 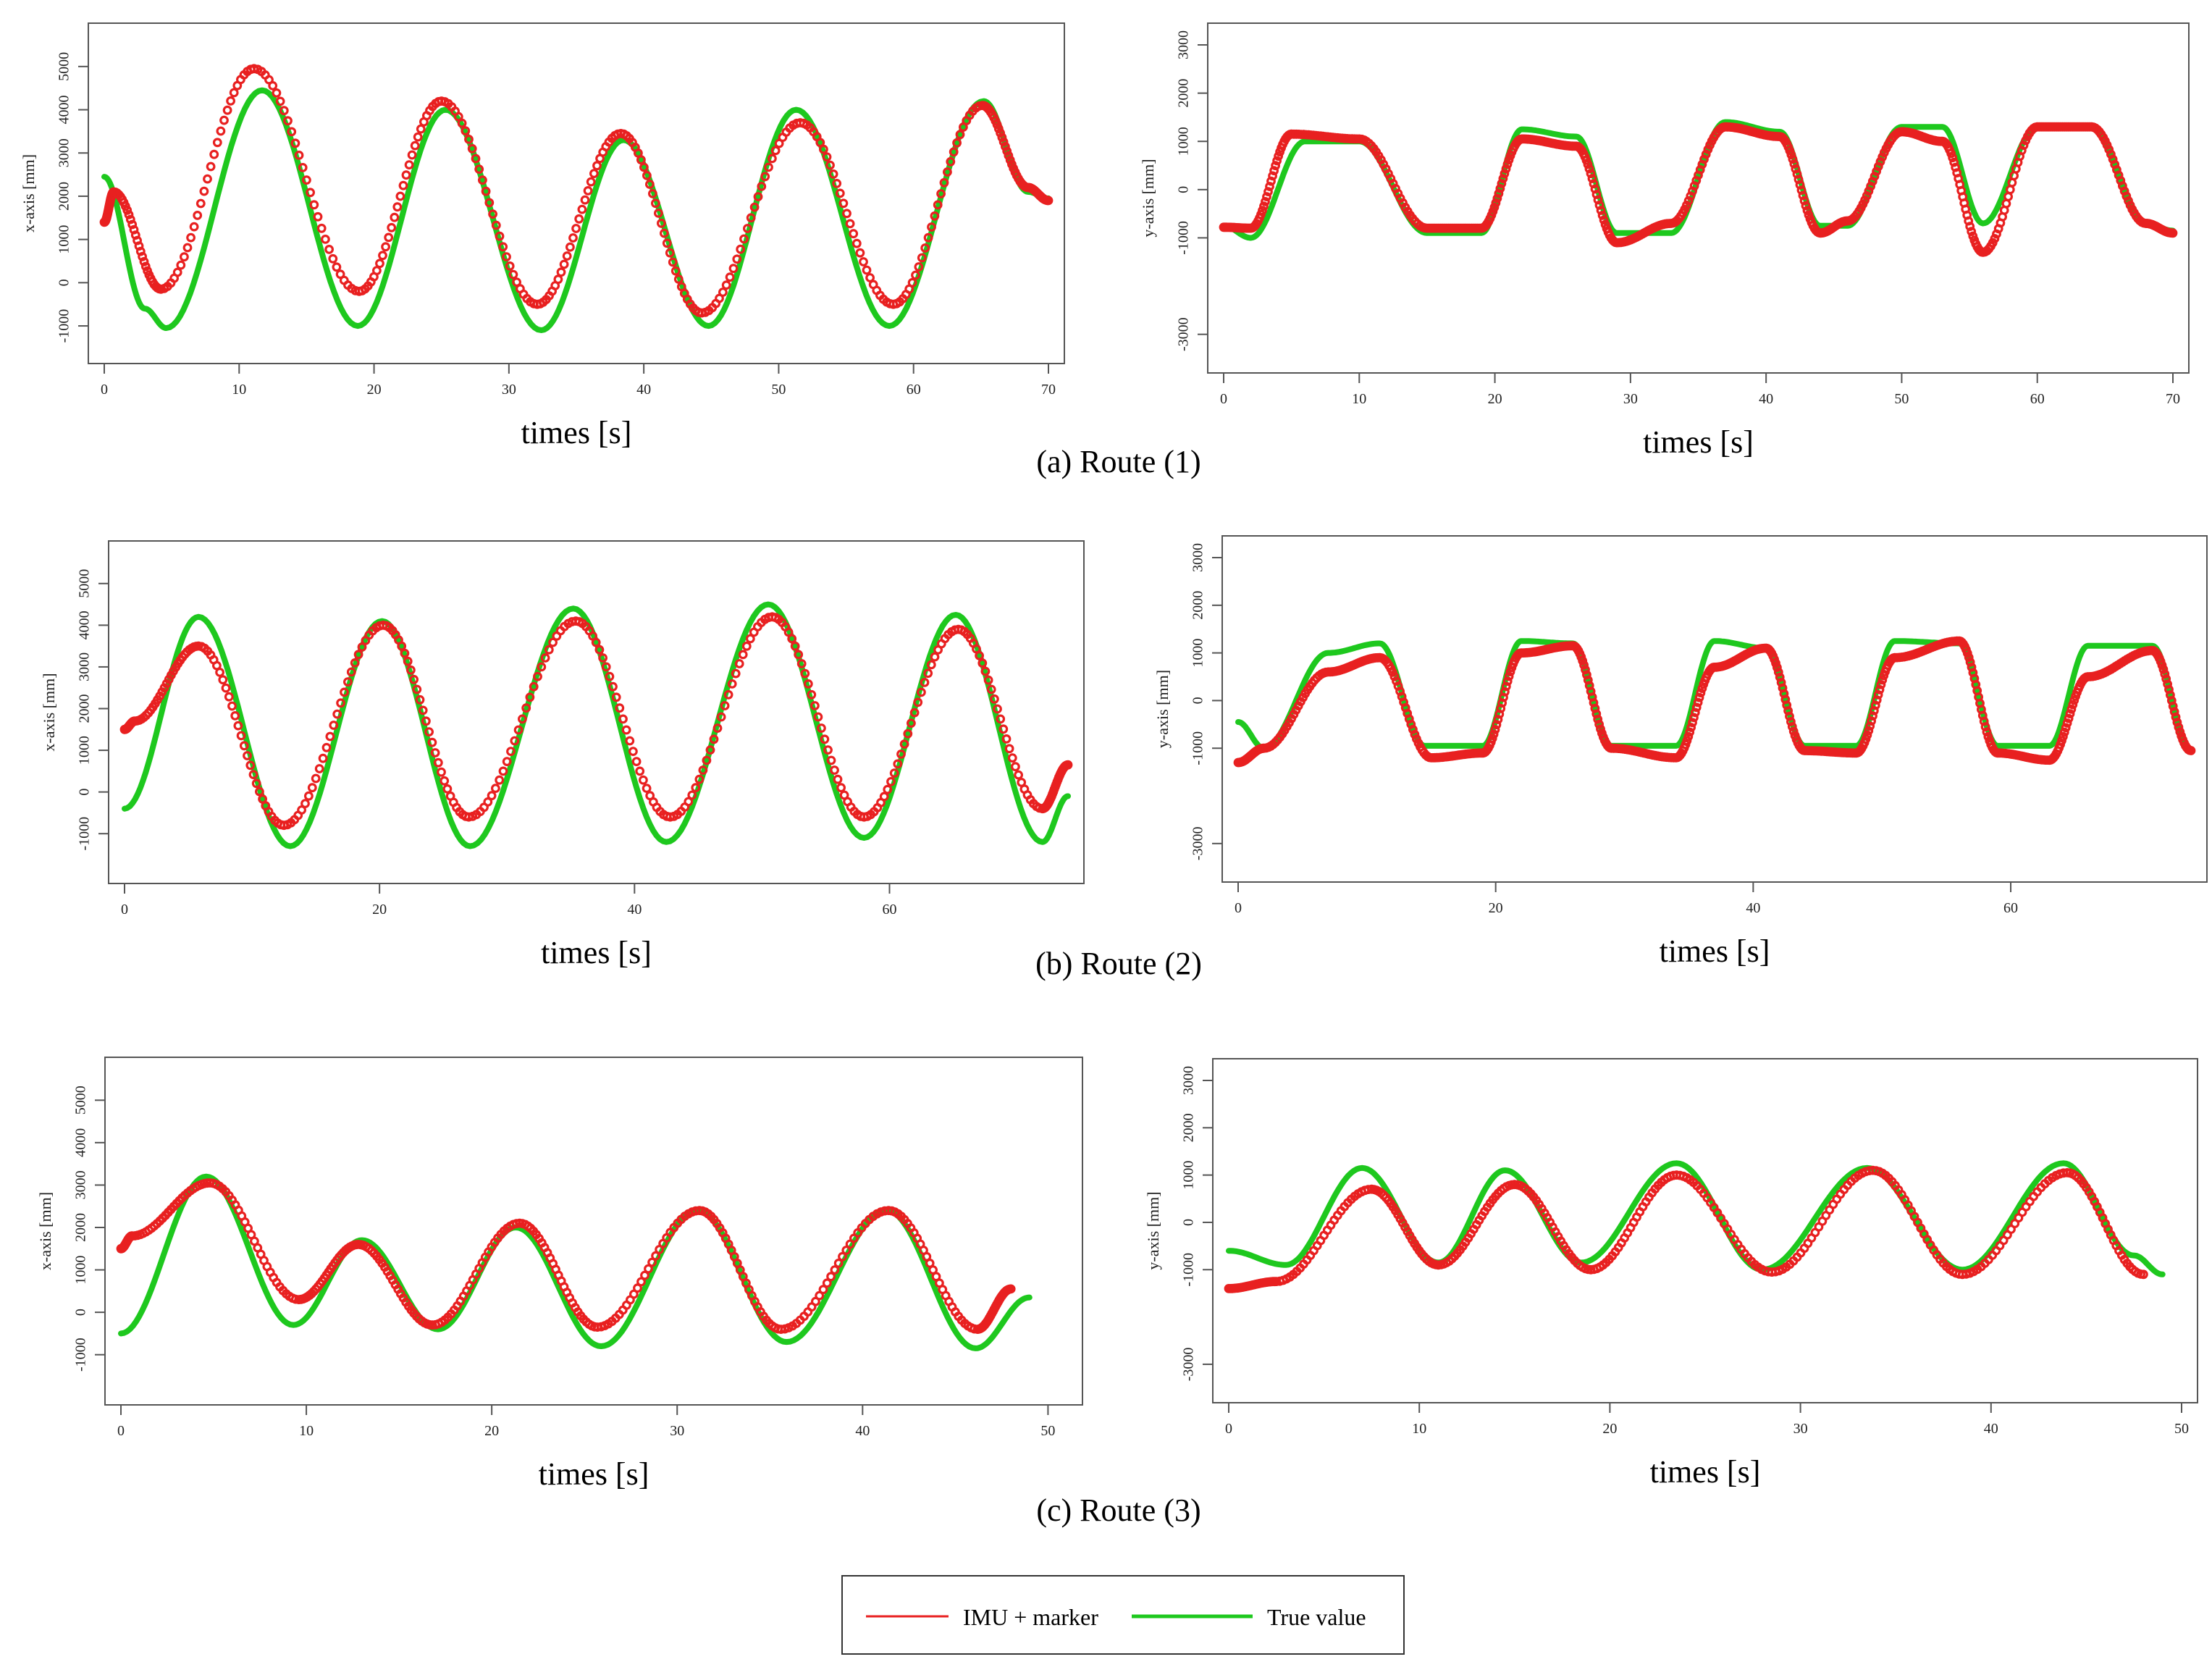 I want to click on legend-imu-label: IMU + marker, so click(x=1030, y=1617).